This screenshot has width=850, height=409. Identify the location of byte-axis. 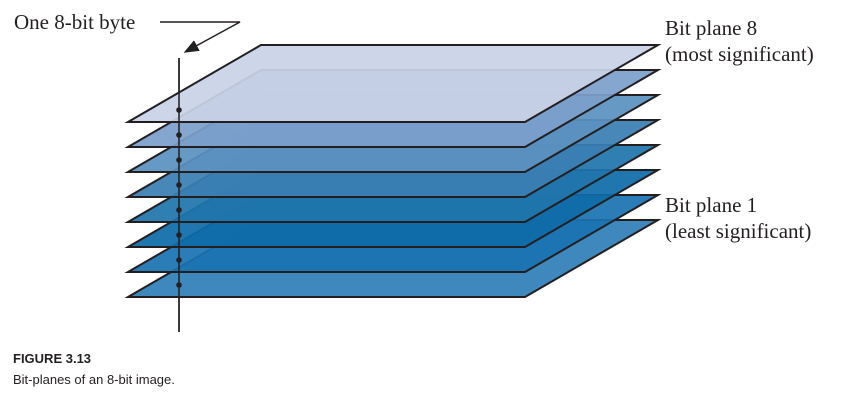
(179, 195).